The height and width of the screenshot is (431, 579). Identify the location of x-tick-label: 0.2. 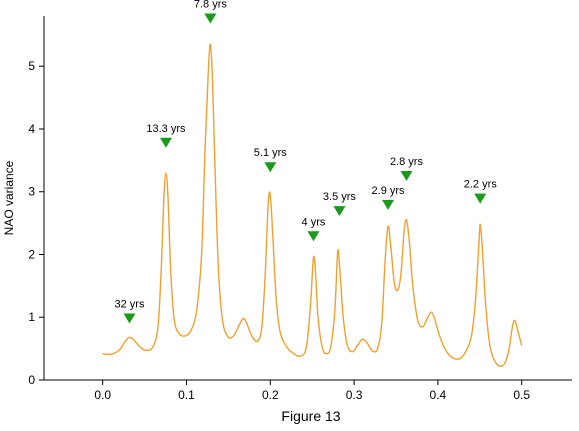
(270, 395).